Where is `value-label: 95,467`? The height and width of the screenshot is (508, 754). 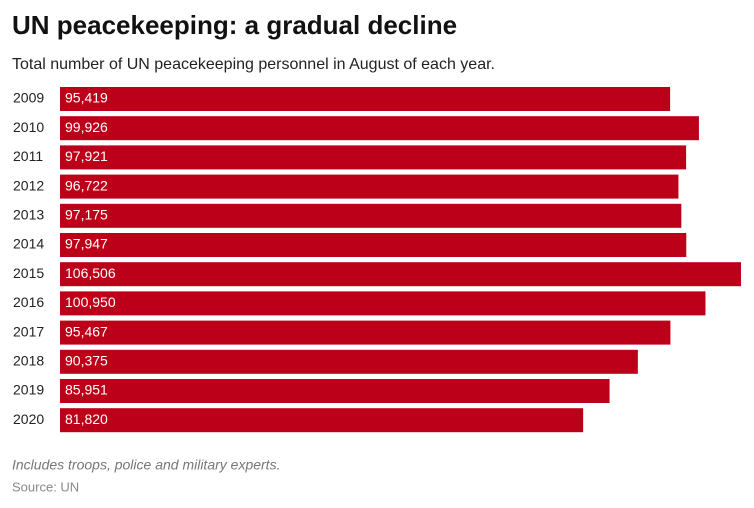
value-label: 95,467 is located at coordinates (86, 331).